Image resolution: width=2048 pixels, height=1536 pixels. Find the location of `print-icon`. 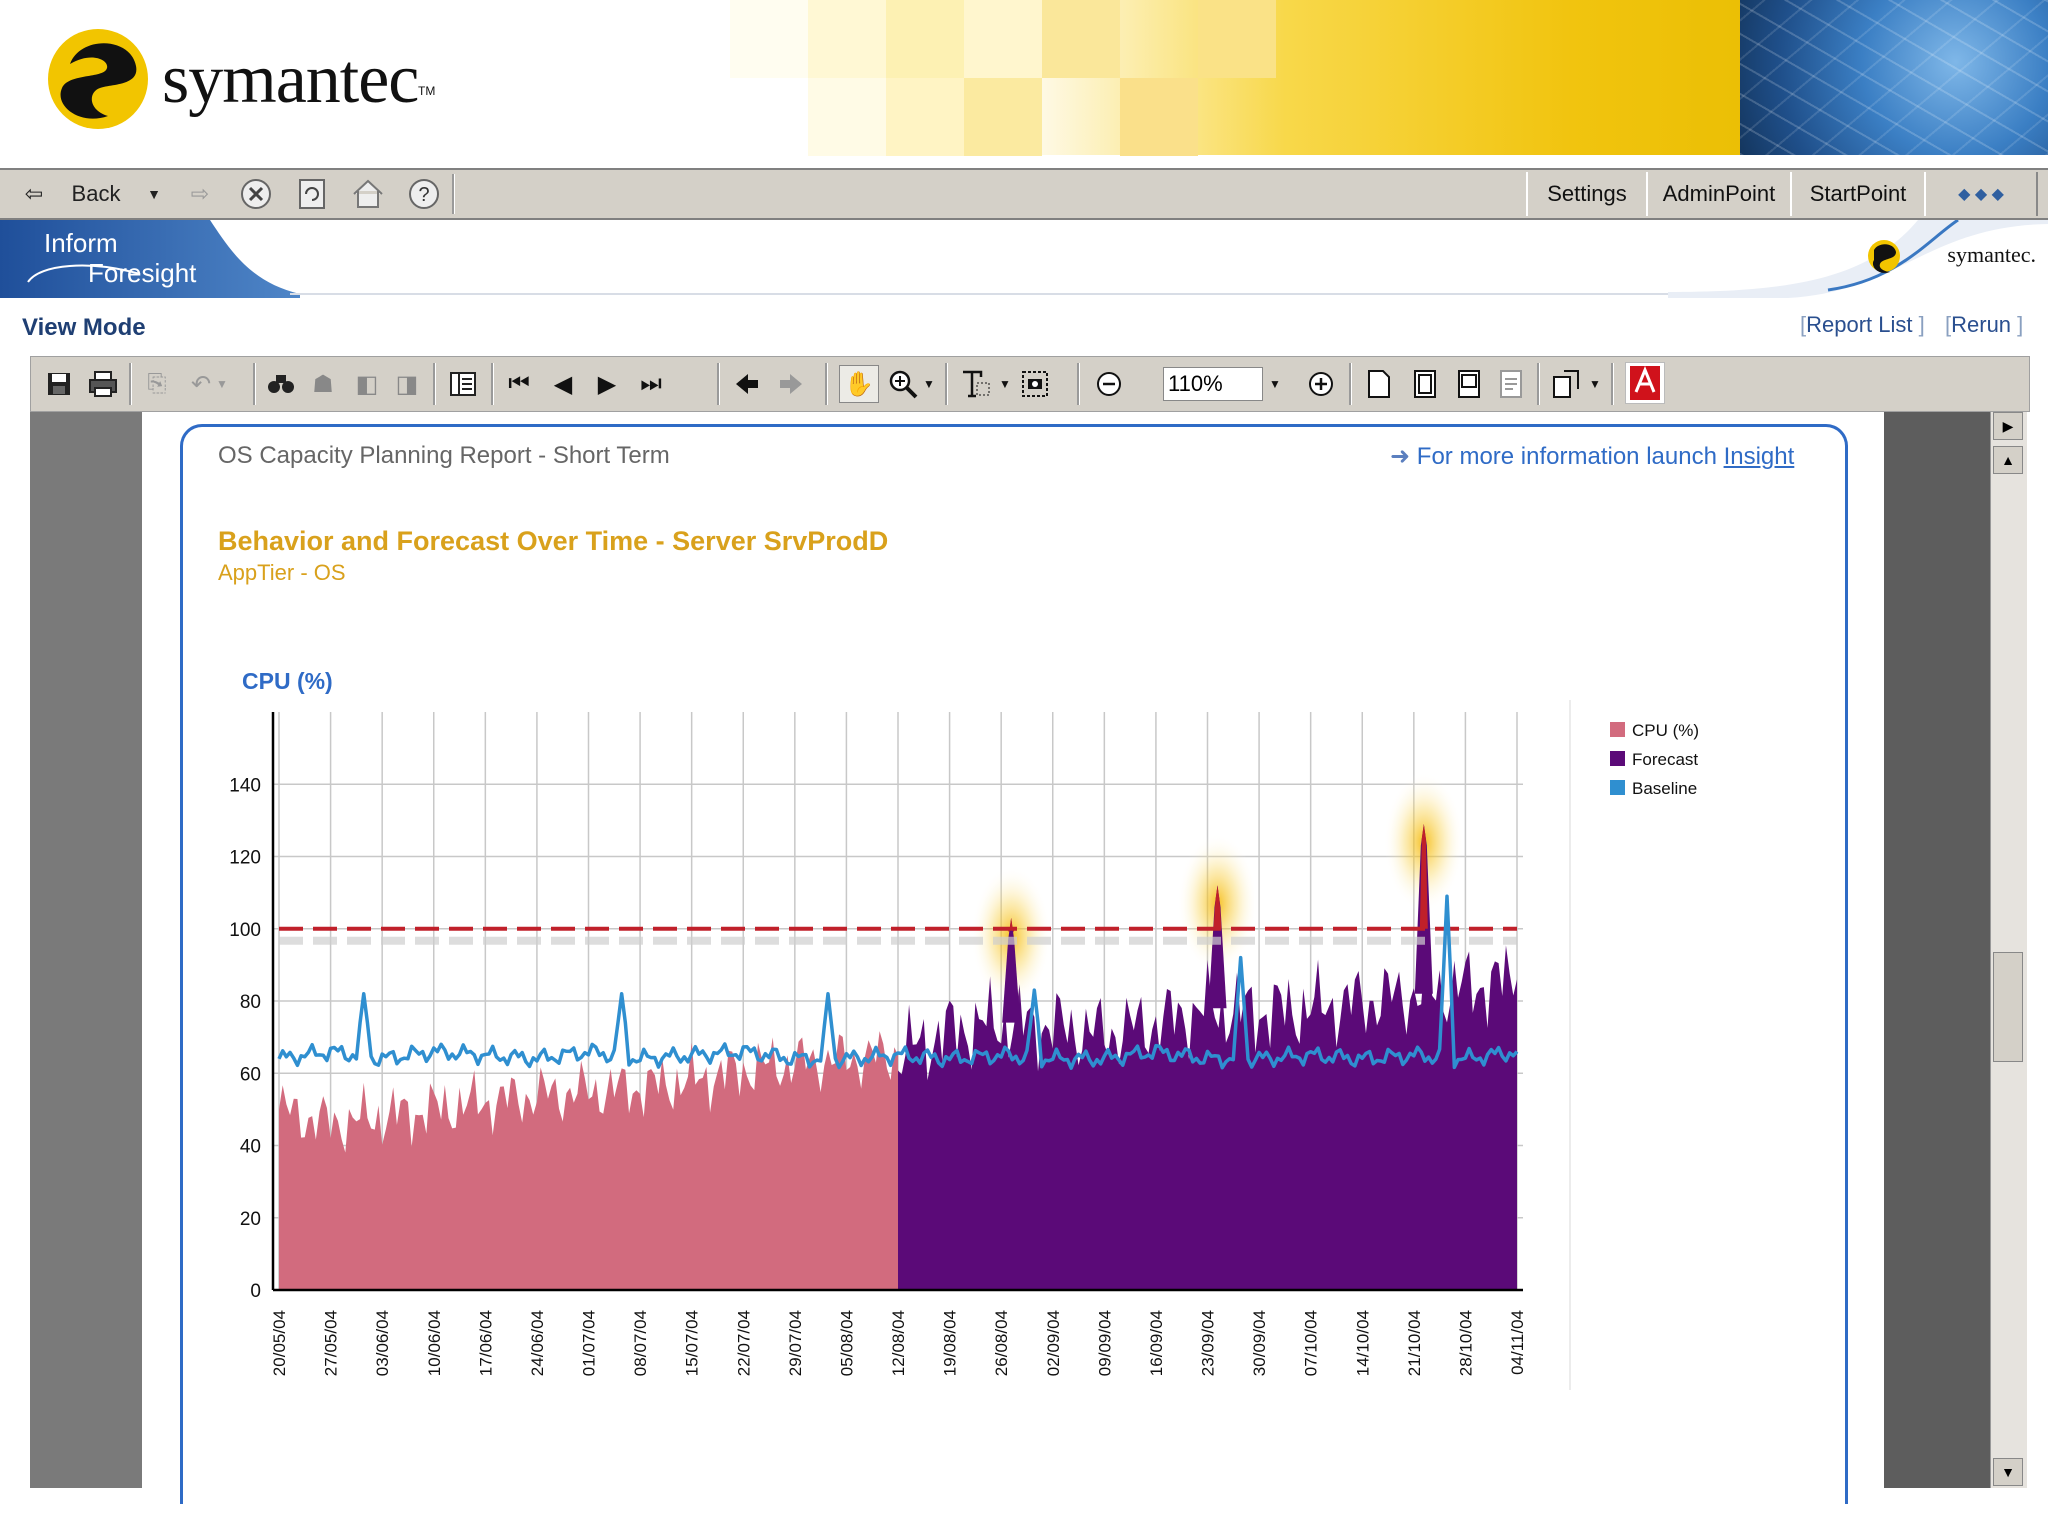

print-icon is located at coordinates (103, 384).